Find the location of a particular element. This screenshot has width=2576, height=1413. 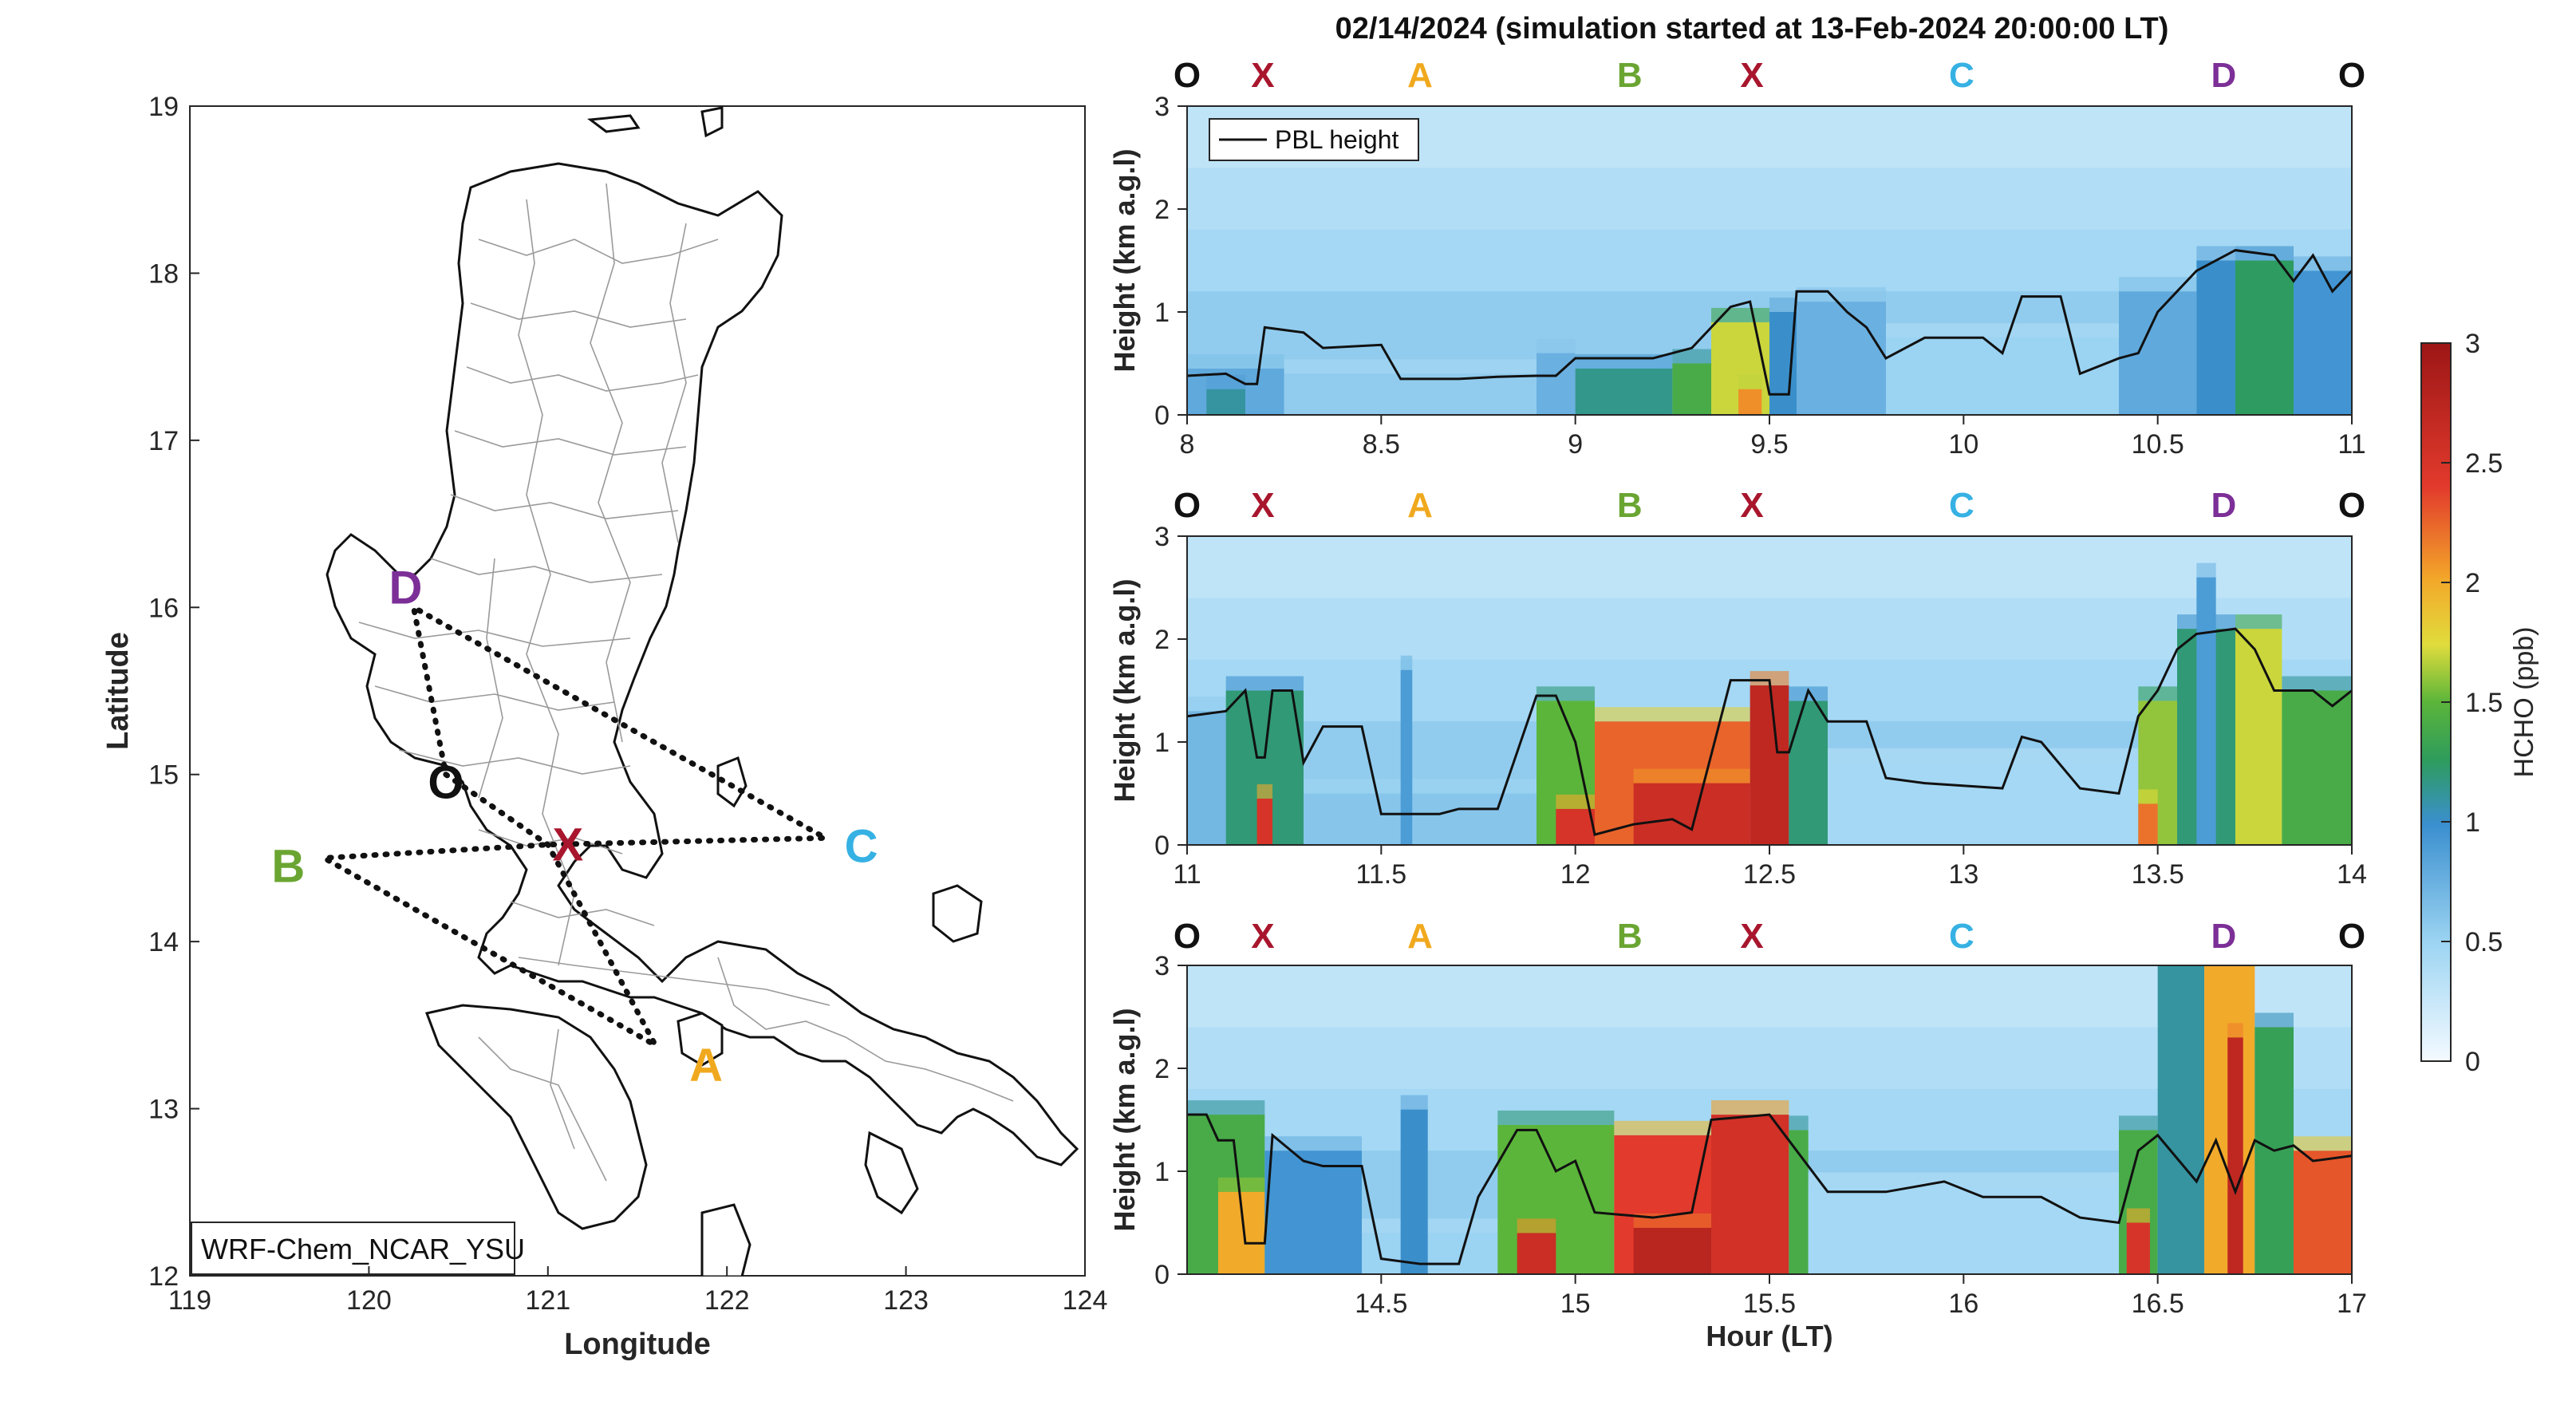

xtick-label: 8.5 is located at coordinates (1382, 444).